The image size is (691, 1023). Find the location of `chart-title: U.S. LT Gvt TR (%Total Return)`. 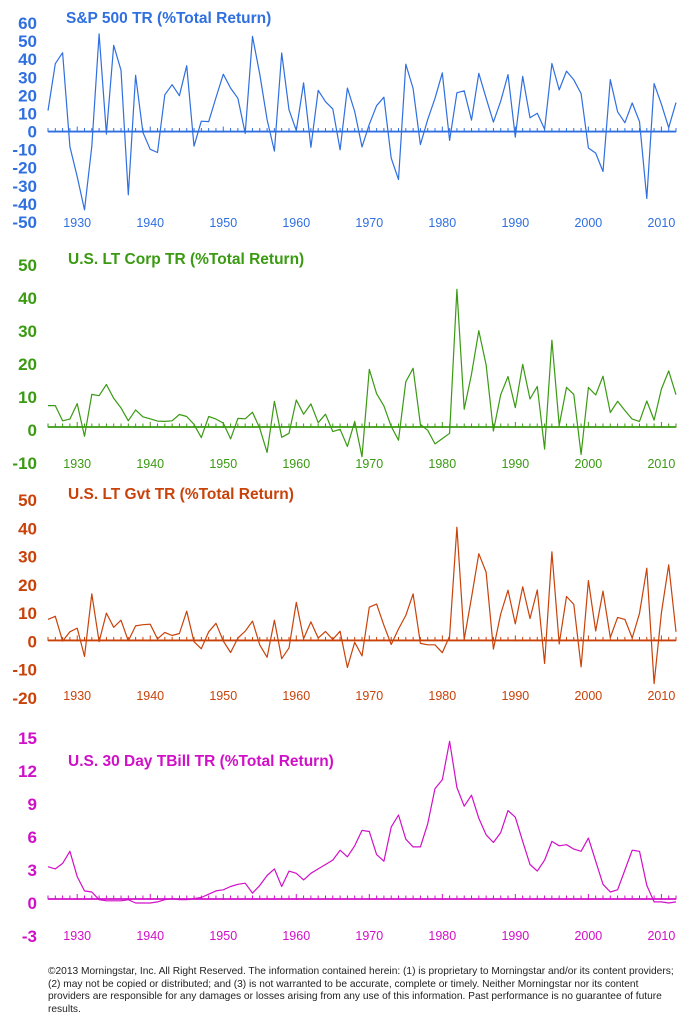

chart-title: U.S. LT Gvt TR (%Total Return) is located at coordinates (181, 494).